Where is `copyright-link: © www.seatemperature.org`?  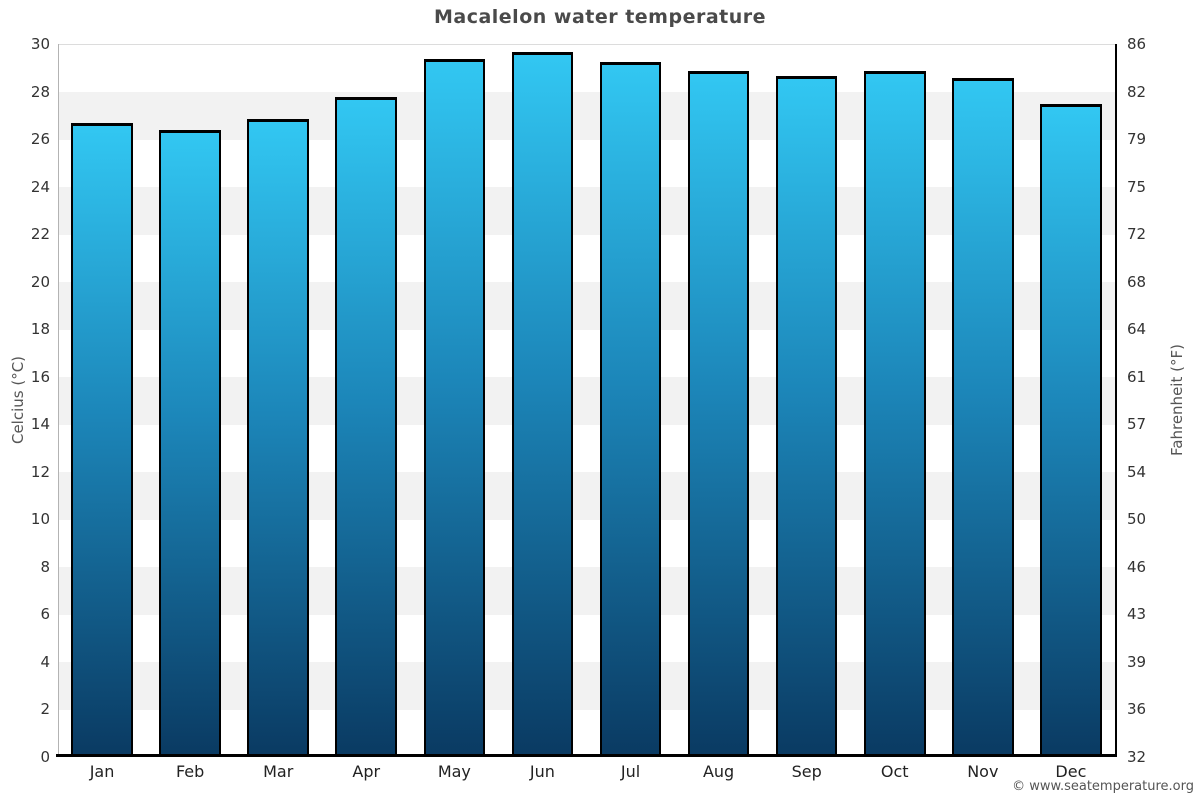 copyright-link: © www.seatemperature.org is located at coordinates (1103, 786).